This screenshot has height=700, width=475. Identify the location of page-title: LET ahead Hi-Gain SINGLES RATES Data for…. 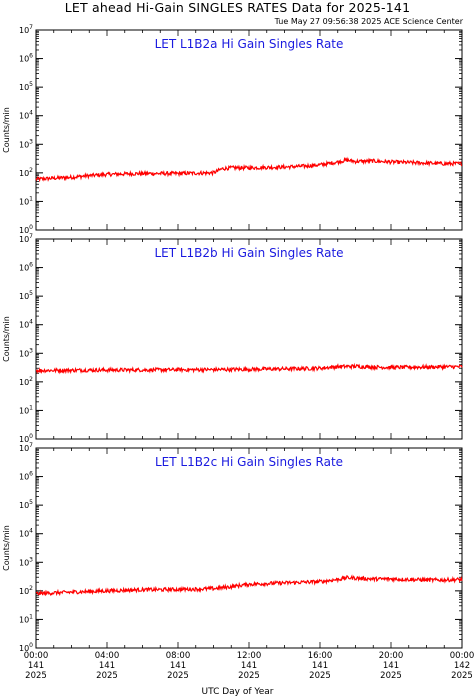
(237, 7).